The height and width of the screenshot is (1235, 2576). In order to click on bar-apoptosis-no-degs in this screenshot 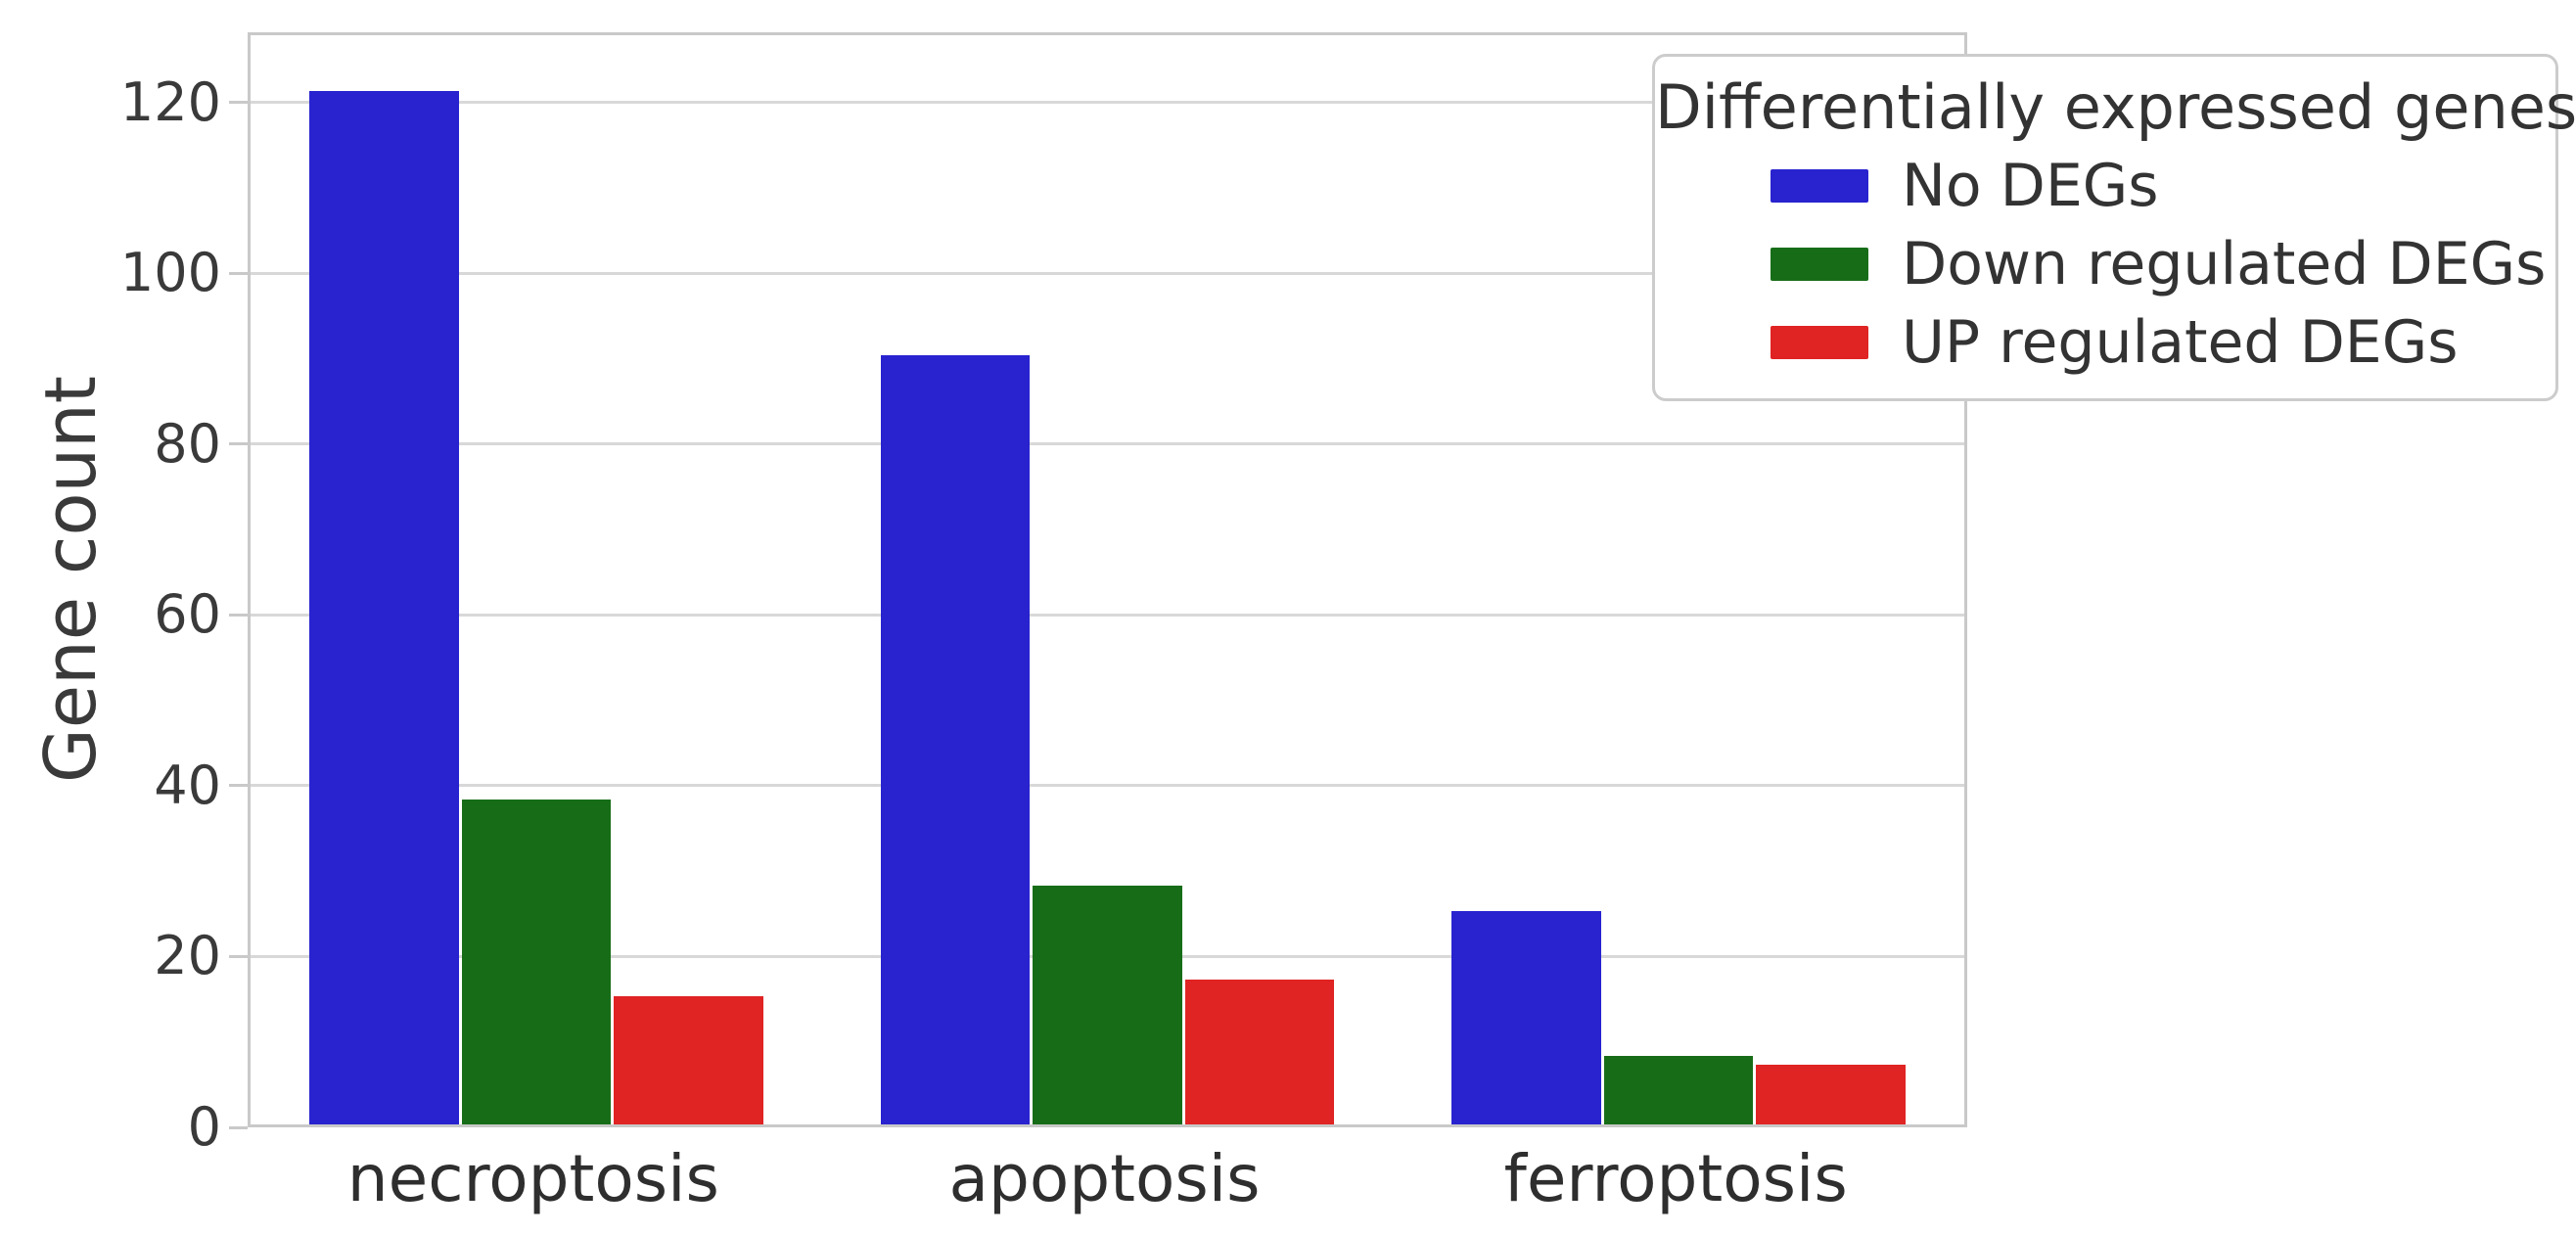, I will do `click(955, 740)`.